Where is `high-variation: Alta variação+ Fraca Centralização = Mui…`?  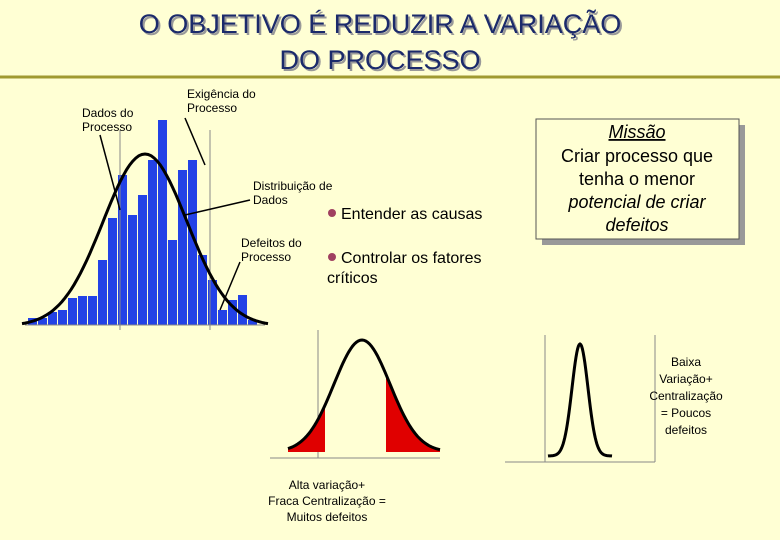 high-variation: Alta variação+ Fraca Centralização = Mui… is located at coordinates (327, 501).